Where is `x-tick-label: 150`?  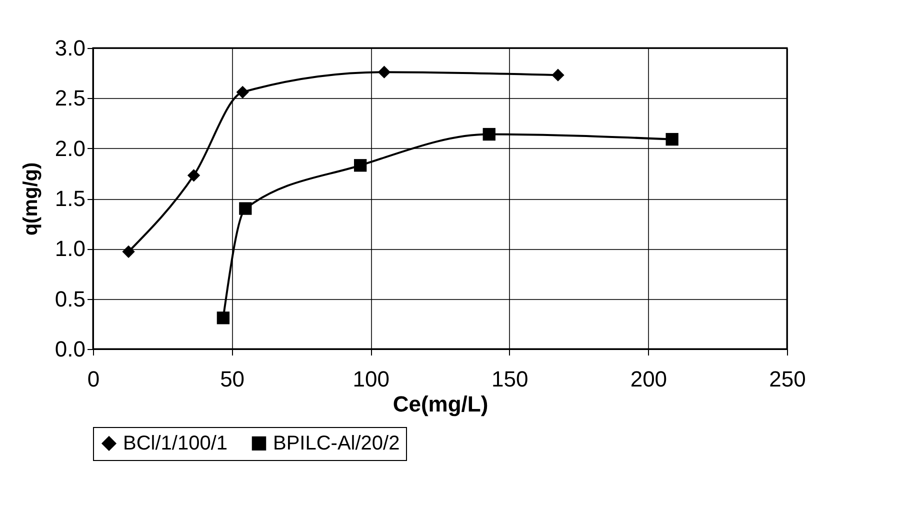
x-tick-label: 150 is located at coordinates (510, 379).